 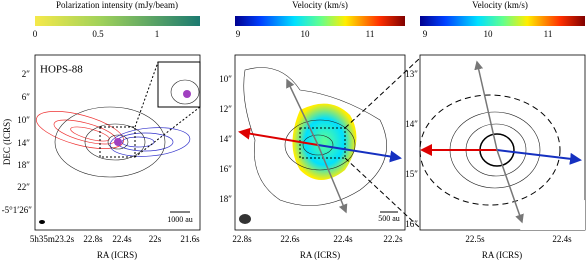 I want to click on source-label: HOPS-88, so click(x=61, y=70).